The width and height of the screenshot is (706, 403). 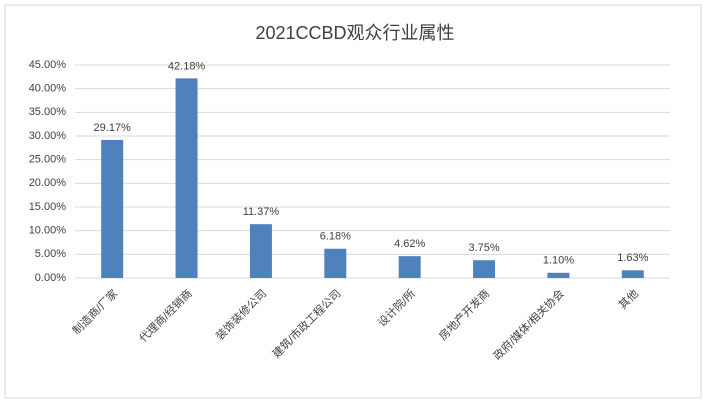 What do you see at coordinates (50, 278) in the screenshot?
I see `y-tick-label: 0.00%` at bounding box center [50, 278].